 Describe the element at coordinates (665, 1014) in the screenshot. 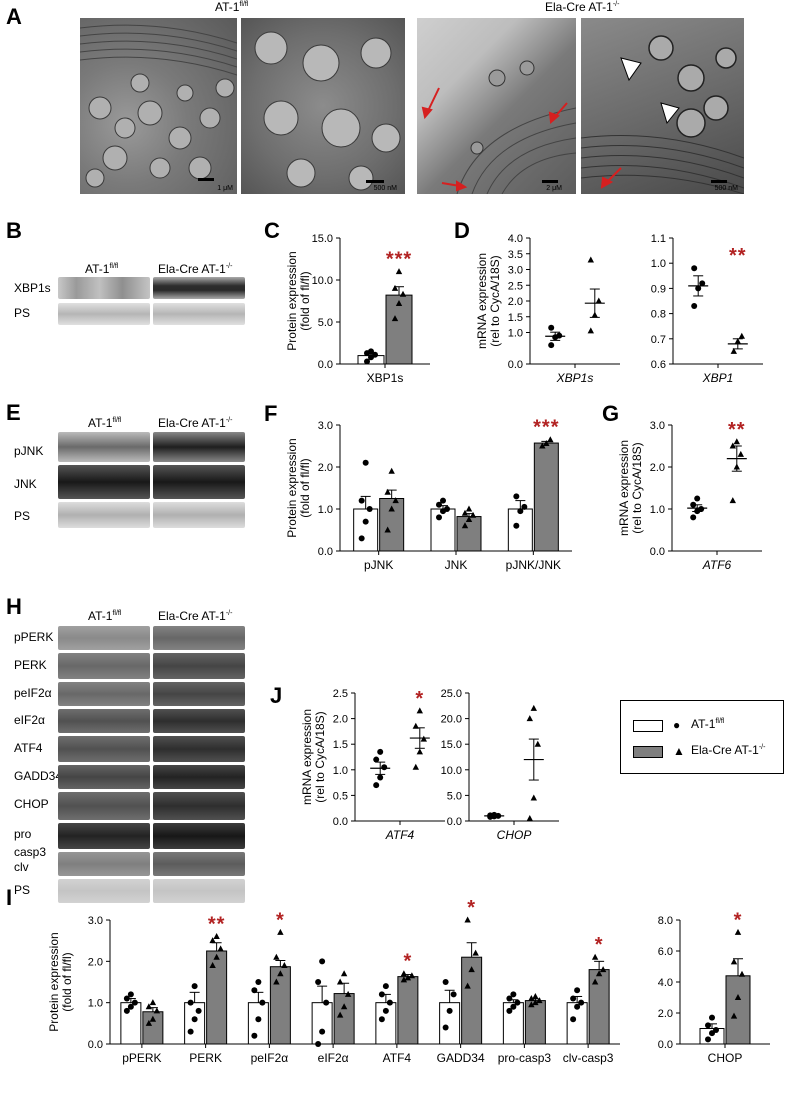

I see `chart-i2-ytick-label-1: 2.0` at that location.